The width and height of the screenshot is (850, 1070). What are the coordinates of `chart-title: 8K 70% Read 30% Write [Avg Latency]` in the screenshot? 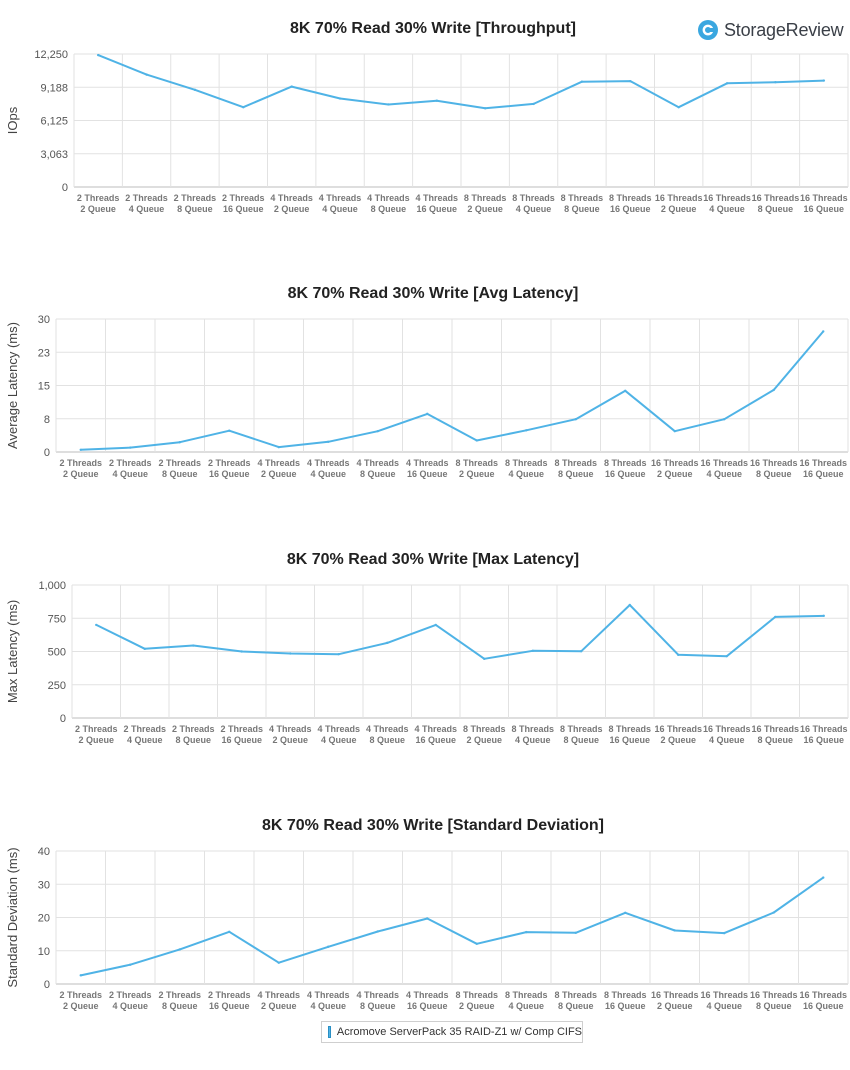 It's located at (433, 293).